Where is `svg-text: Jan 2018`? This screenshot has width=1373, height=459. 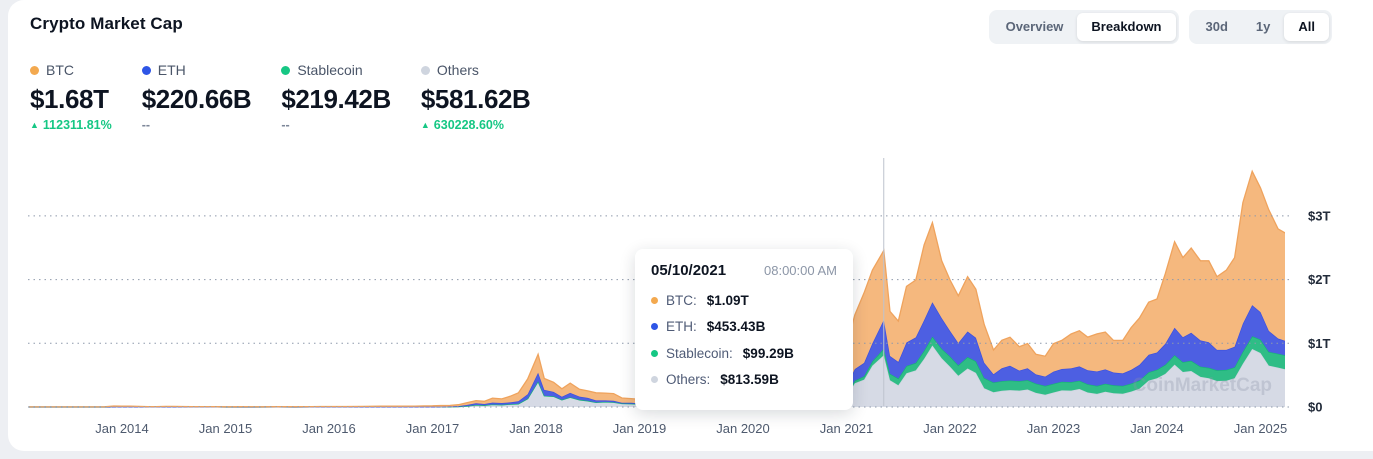 svg-text: Jan 2018 is located at coordinates (536, 428).